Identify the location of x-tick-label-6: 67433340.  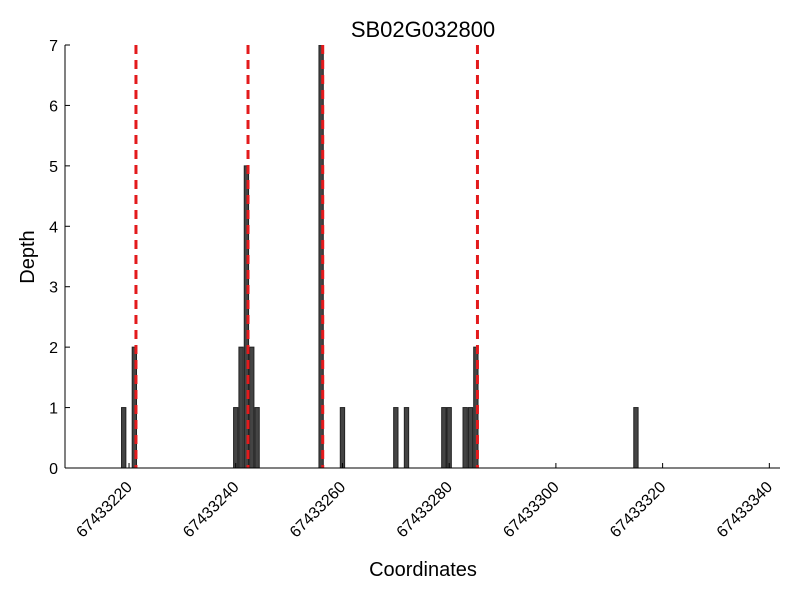
(745, 510).